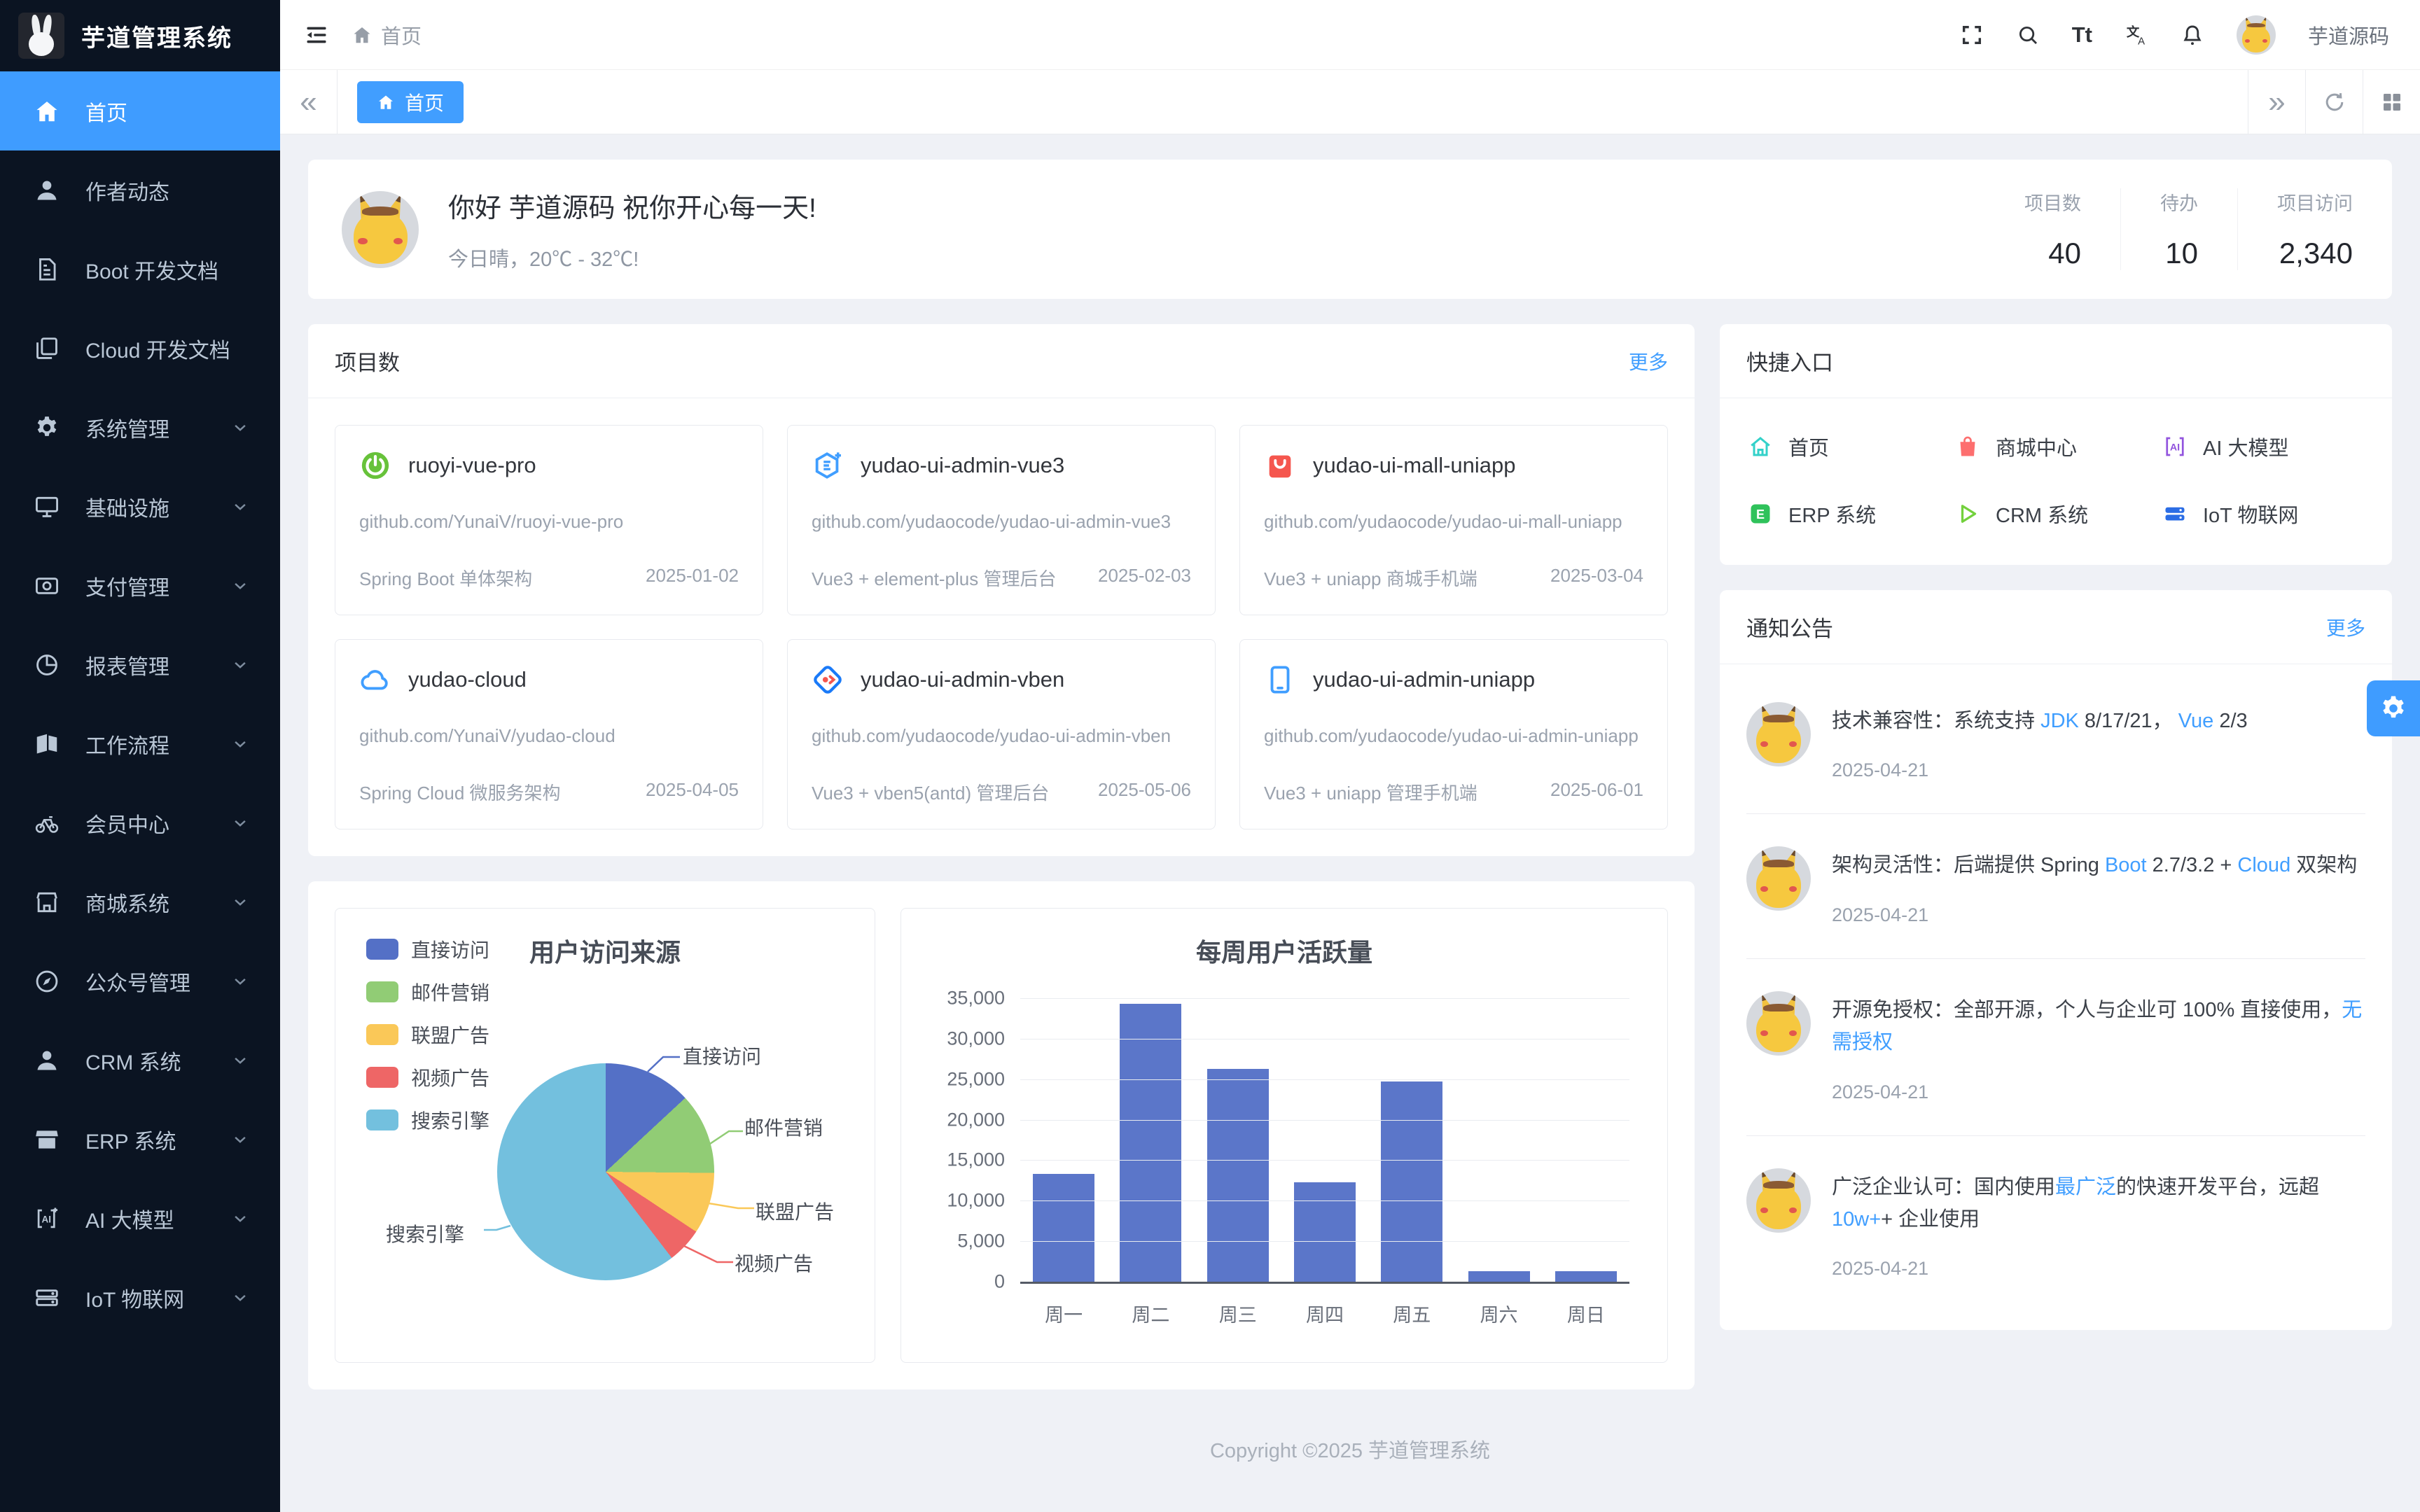  Describe the element at coordinates (2056, 513) in the screenshot. I see `quick-entry-item: CRM 系统` at that location.